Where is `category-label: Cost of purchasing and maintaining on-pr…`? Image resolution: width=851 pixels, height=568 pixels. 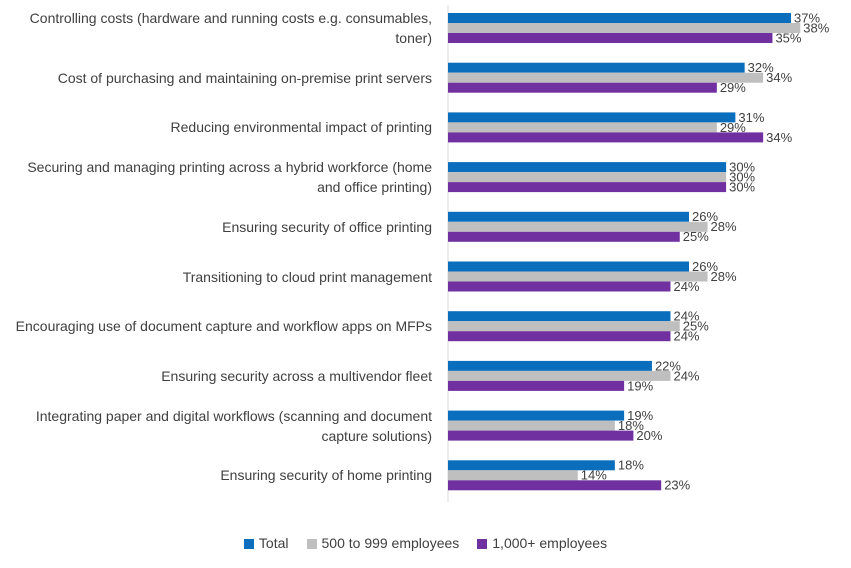
category-label: Cost of purchasing and maintaining on-pr… is located at coordinates (244, 77).